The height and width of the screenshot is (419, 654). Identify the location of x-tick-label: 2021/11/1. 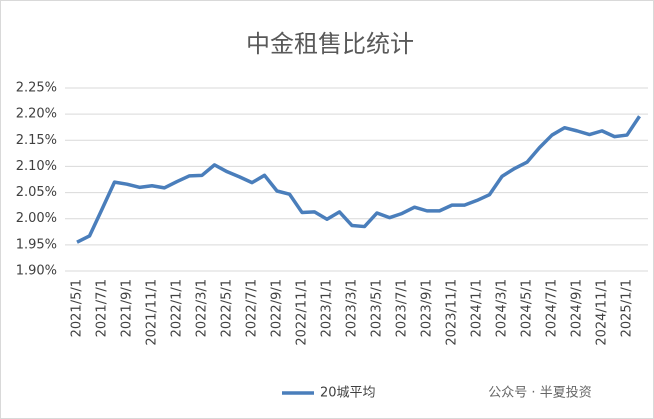
(152, 312).